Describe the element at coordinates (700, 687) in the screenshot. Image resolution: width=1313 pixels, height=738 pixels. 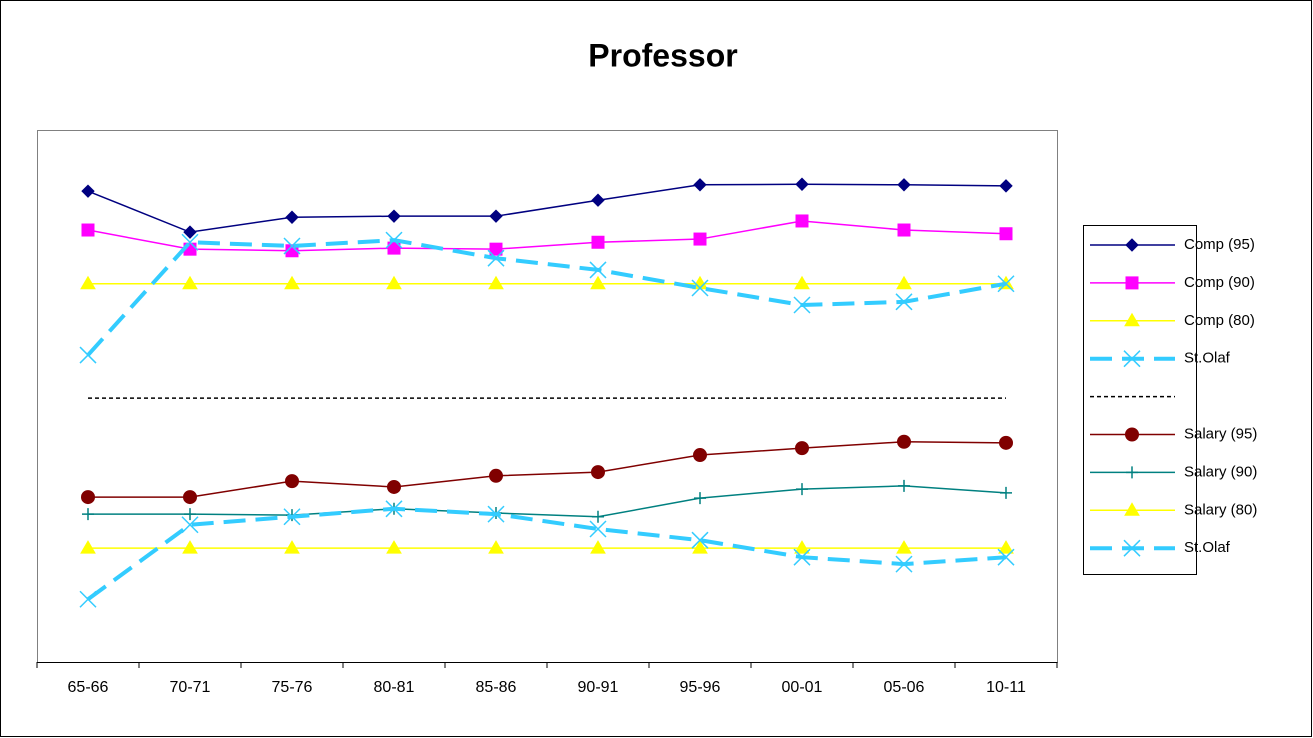
I see `x-tick-label: 95-96` at that location.